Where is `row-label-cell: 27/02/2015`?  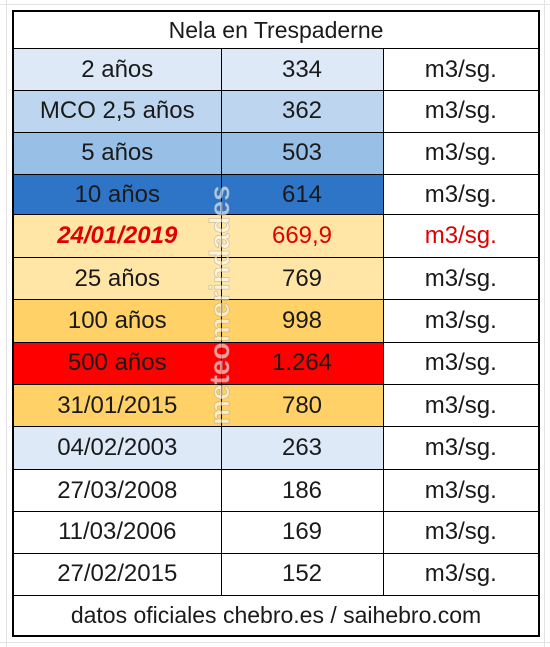
row-label-cell: 27/02/2015 is located at coordinates (117, 574).